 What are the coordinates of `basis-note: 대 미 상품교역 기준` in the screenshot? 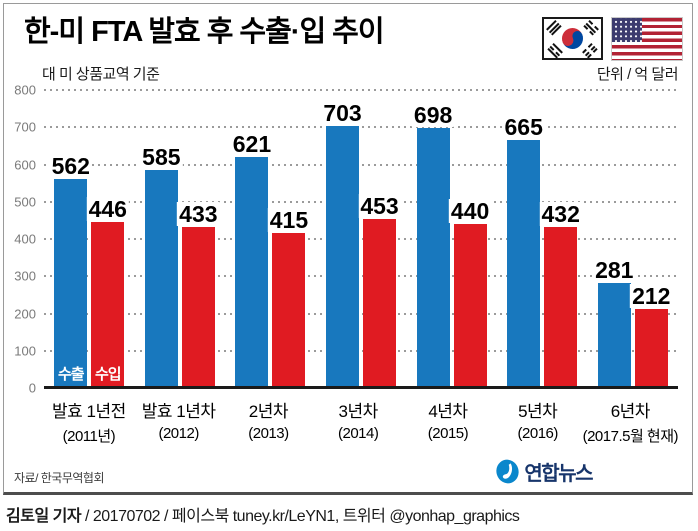 It's located at (101, 74).